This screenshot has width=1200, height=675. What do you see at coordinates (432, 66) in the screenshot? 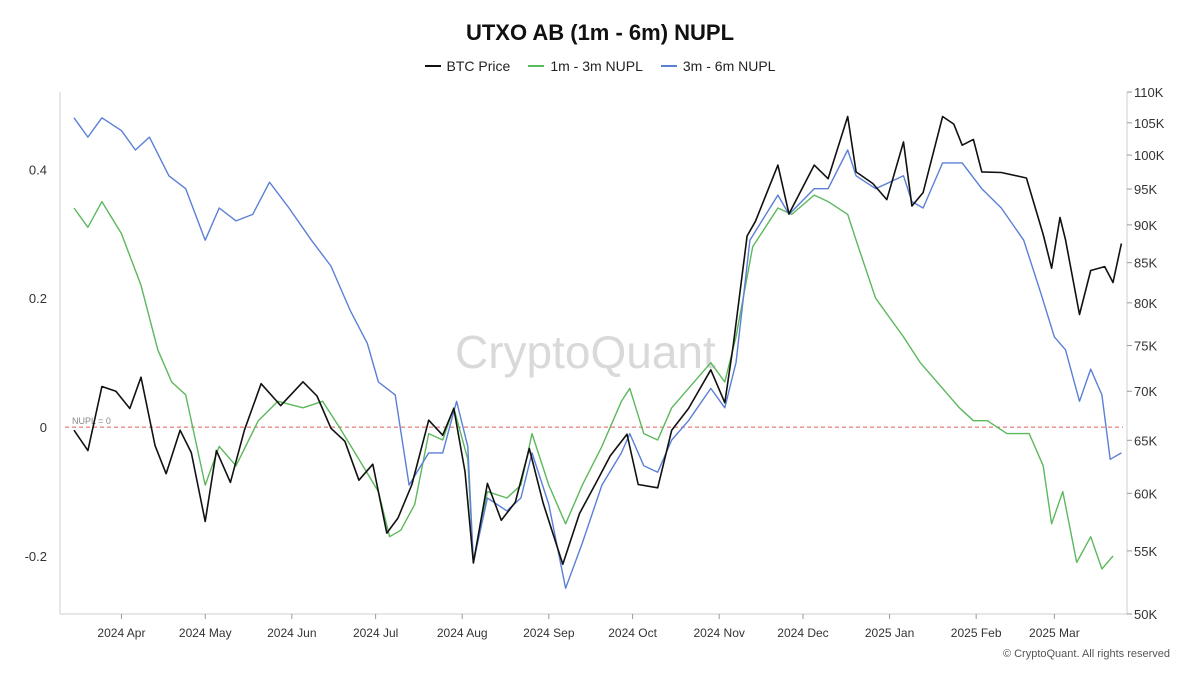
I see `legend-swatch-btc-price` at bounding box center [432, 66].